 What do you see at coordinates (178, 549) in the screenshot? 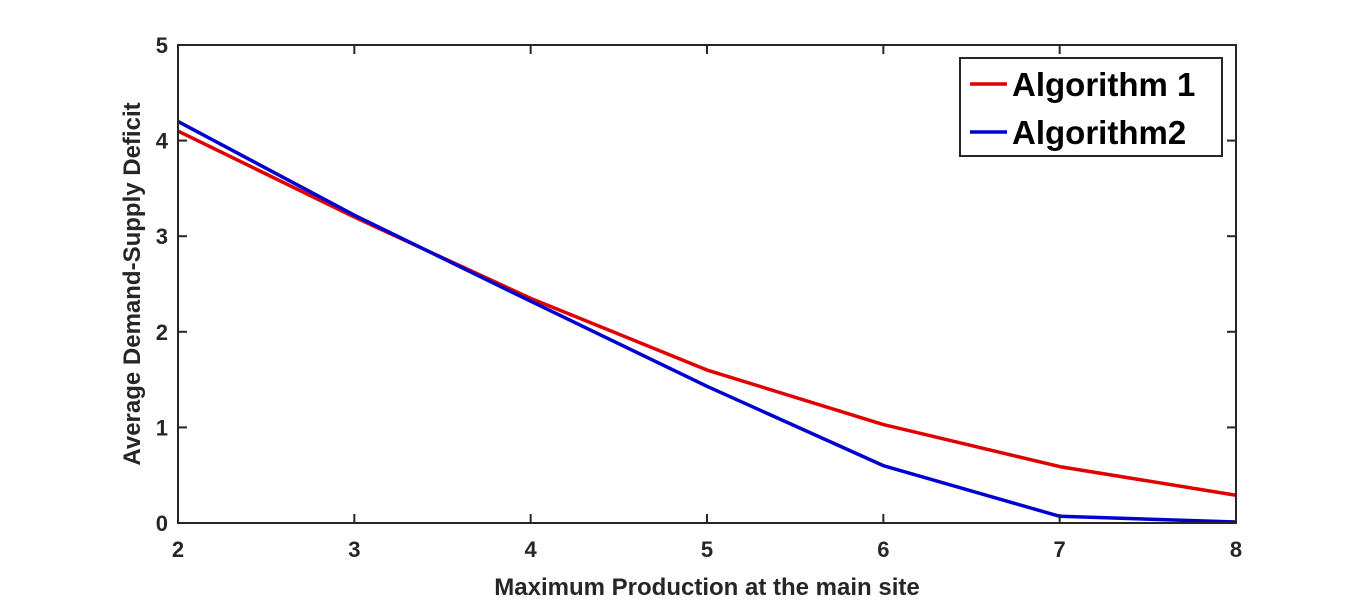
I see `x-tick-label: 2` at bounding box center [178, 549].